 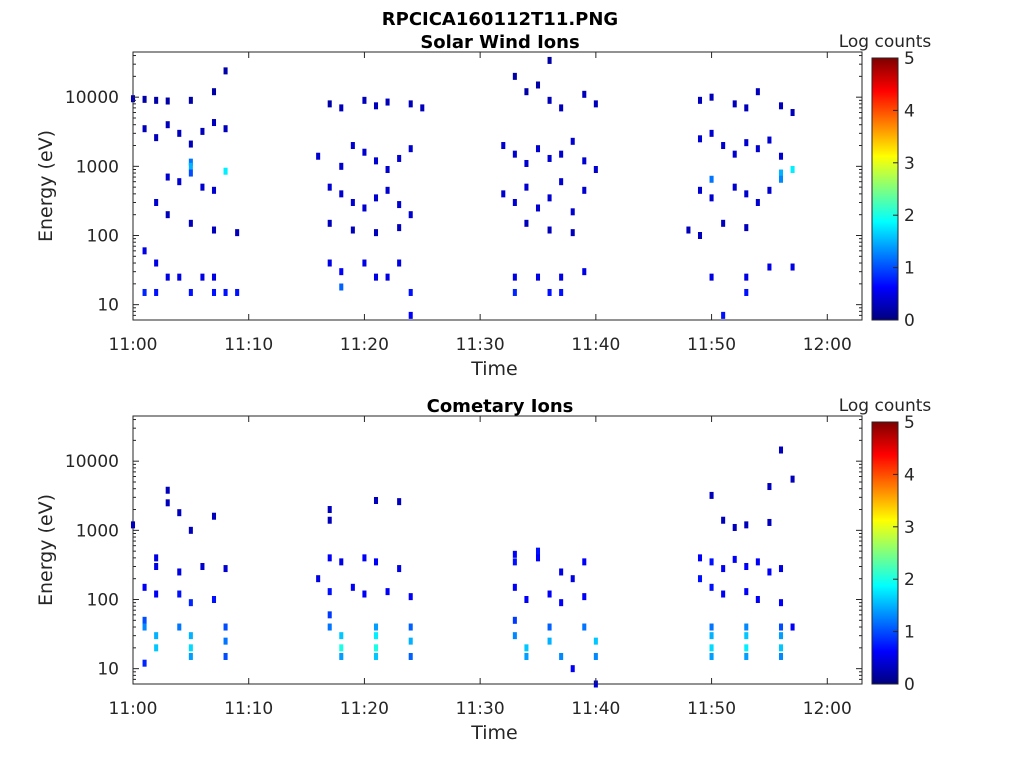 I want to click on figure-title: RPCICA160112T11.PNG, so click(x=500, y=19).